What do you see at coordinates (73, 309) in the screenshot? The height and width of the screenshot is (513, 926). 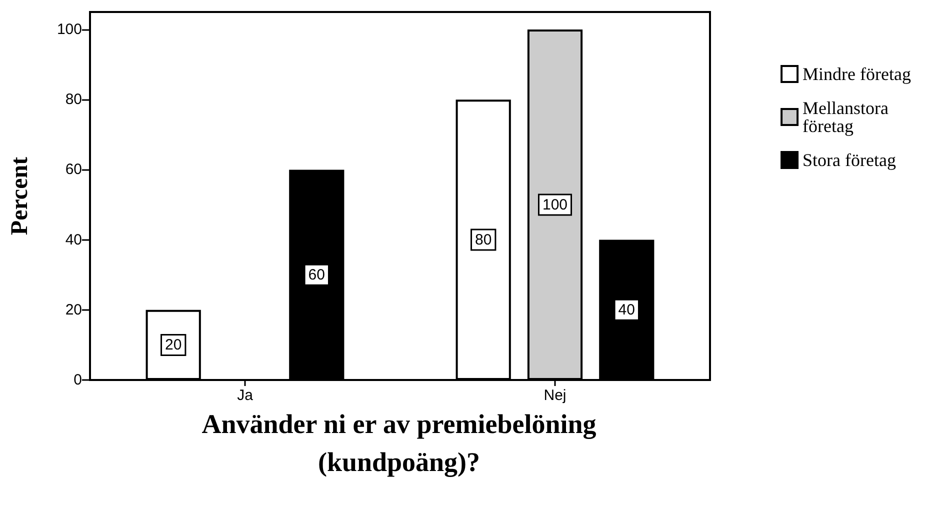 I see `y-tick-label: 20` at bounding box center [73, 309].